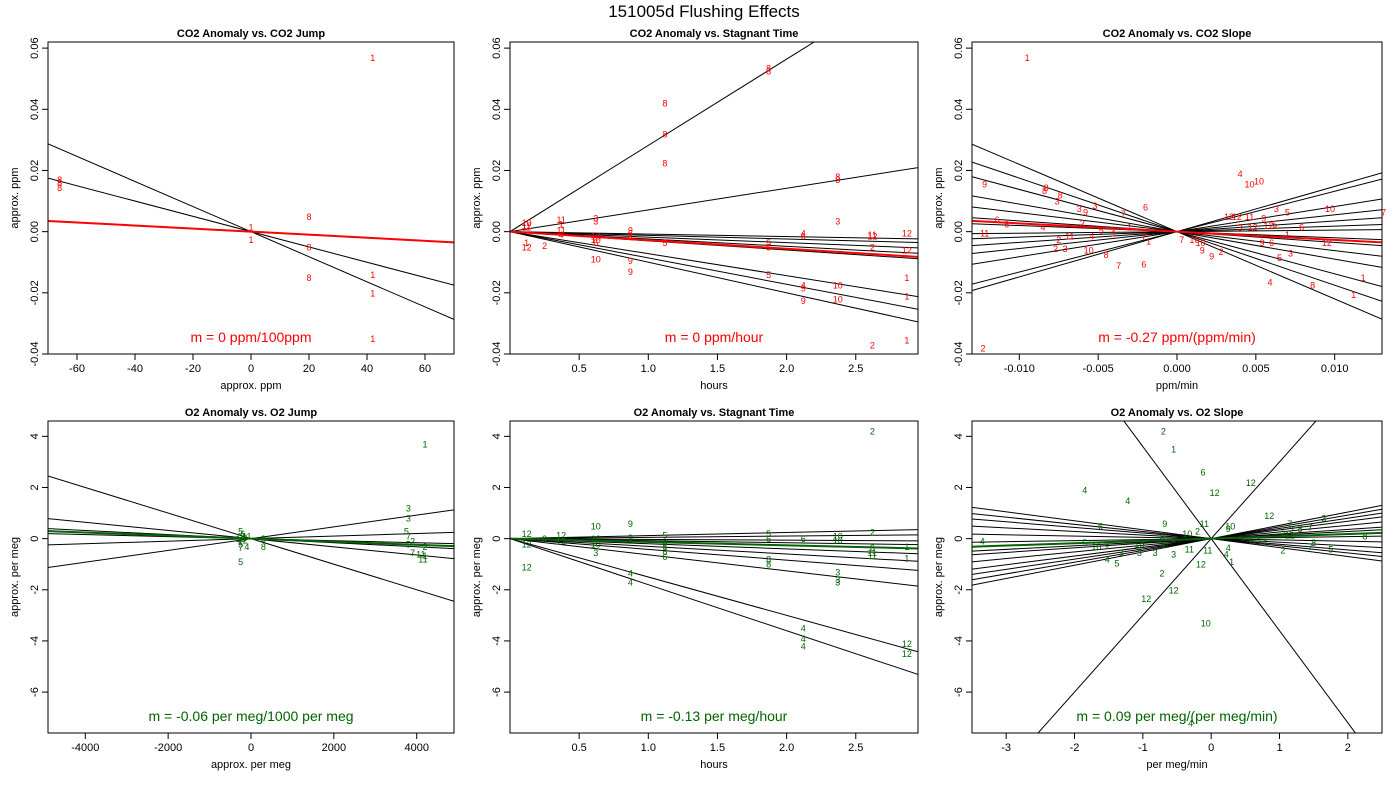 The width and height of the screenshot is (1400, 800). Describe the element at coordinates (168, 748) in the screenshot. I see `x-tick-label: -2000` at that location.